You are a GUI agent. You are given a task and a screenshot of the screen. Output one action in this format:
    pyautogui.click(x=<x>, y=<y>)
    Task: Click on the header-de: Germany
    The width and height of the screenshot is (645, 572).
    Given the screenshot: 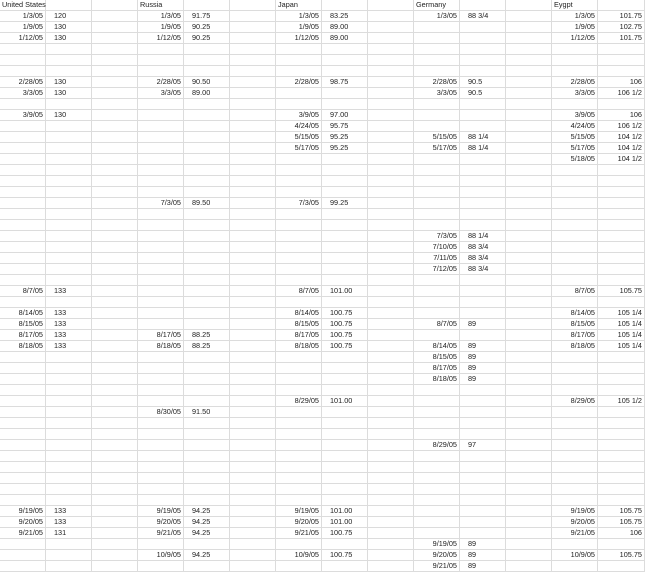 What is the action you would take?
    pyautogui.click(x=437, y=5)
    